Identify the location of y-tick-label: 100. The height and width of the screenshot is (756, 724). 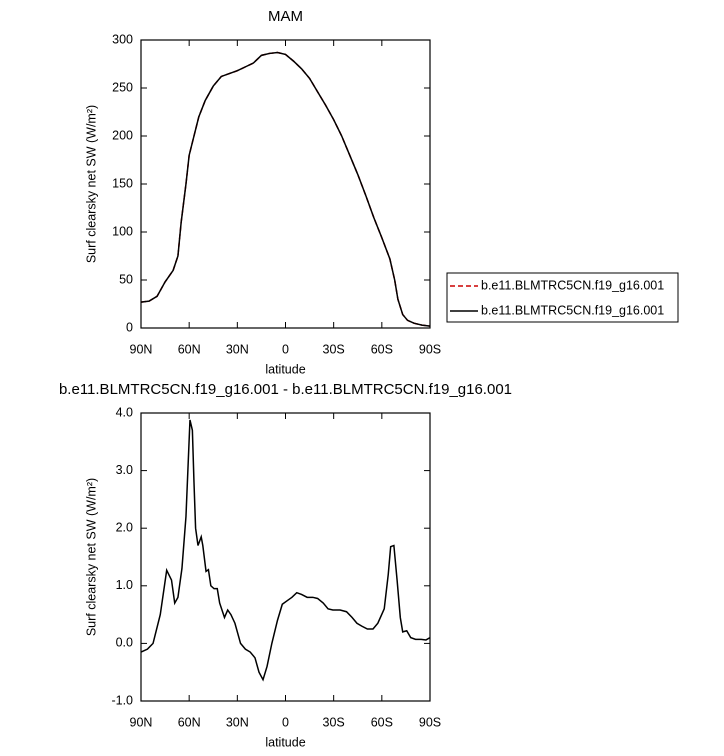
(122, 231).